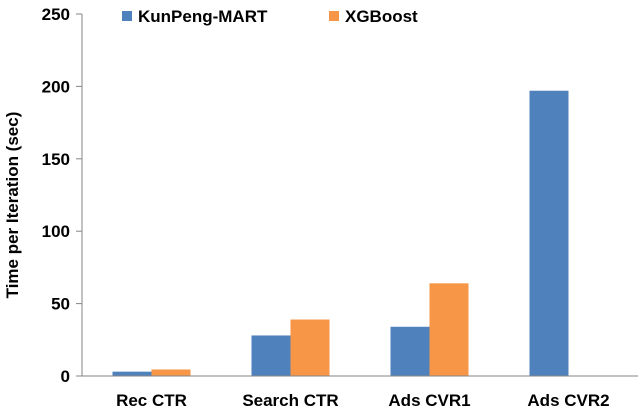 The width and height of the screenshot is (640, 416). What do you see at coordinates (381, 16) in the screenshot?
I see `legend-label: XGBoost` at bounding box center [381, 16].